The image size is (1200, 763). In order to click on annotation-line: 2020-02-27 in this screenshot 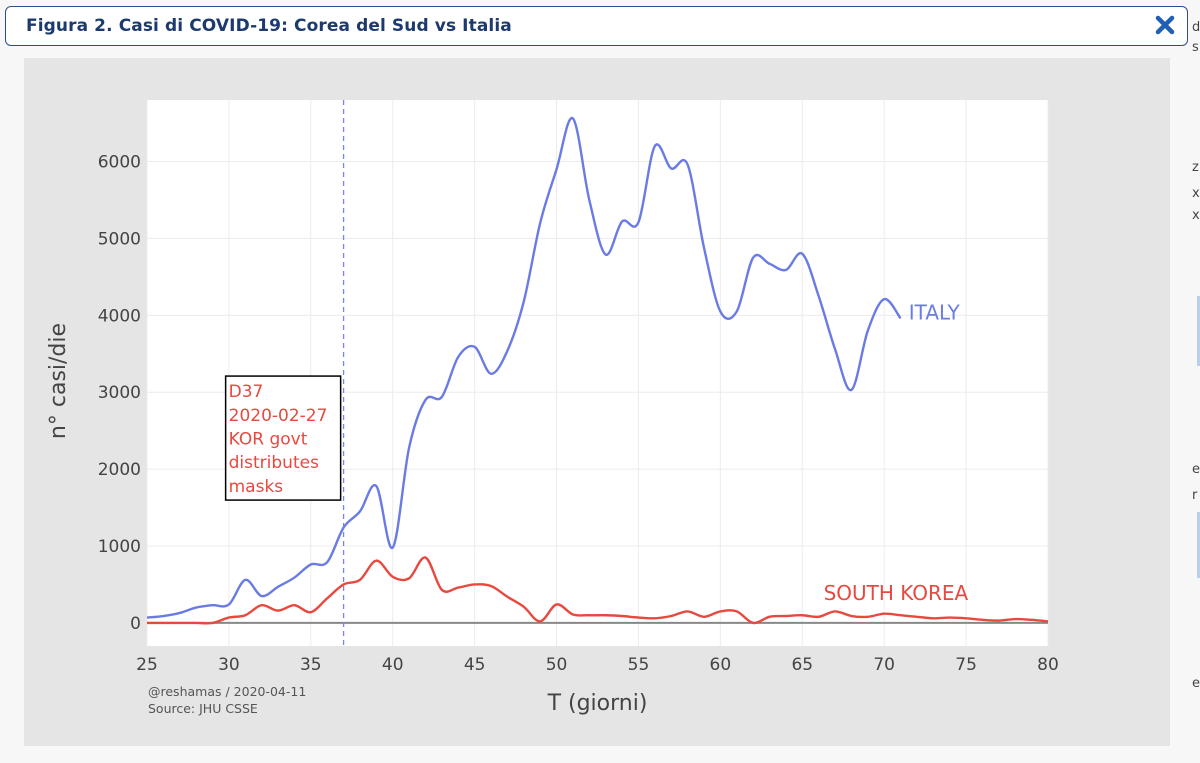, I will do `click(278, 416)`.